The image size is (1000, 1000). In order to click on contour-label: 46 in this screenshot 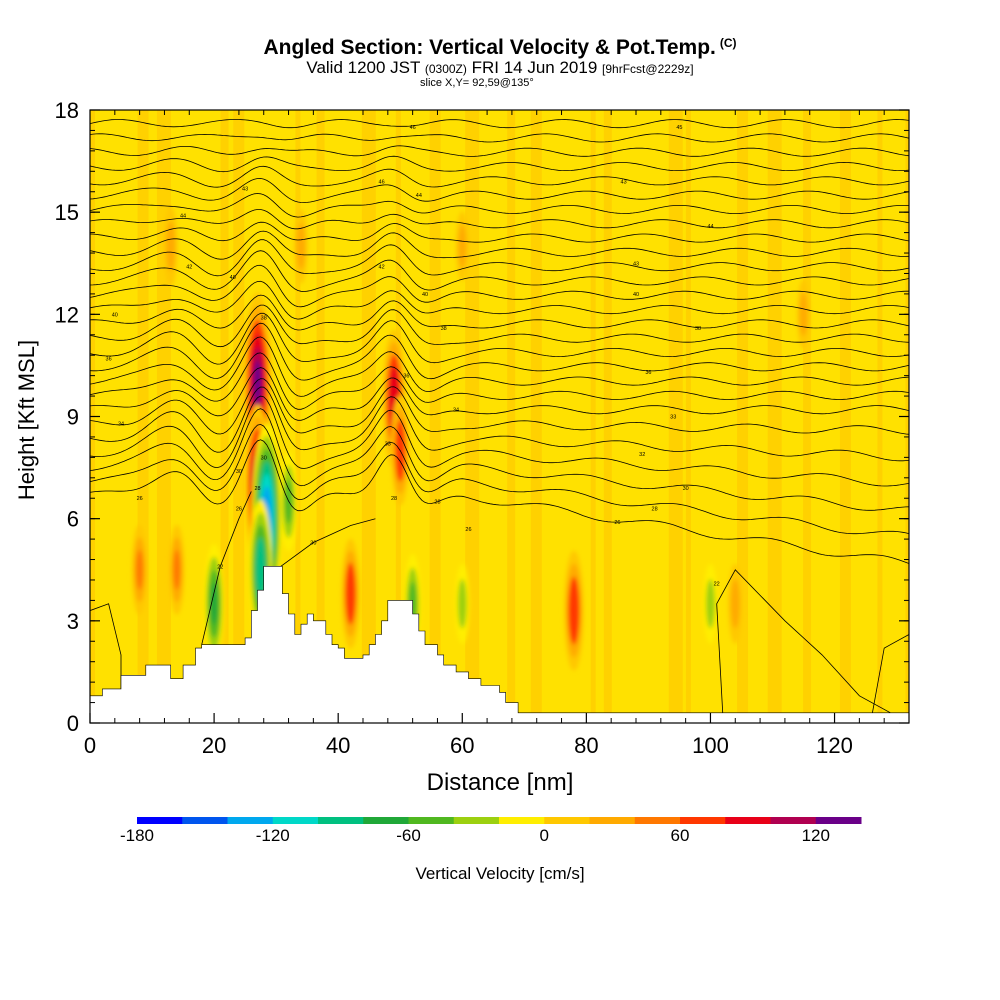, I will do `click(413, 128)`.